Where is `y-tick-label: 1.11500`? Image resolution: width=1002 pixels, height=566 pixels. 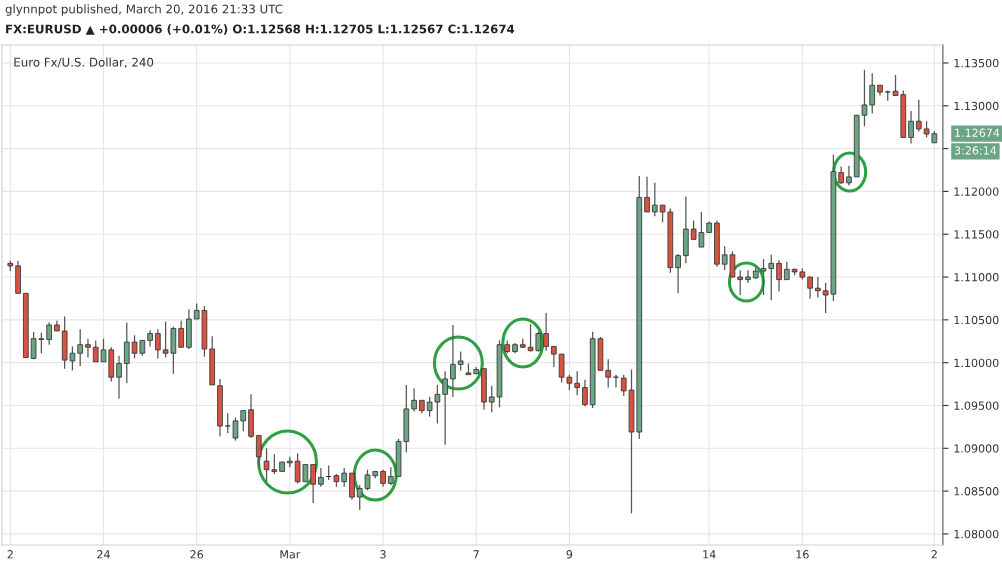
y-tick-label: 1.11500 is located at coordinates (976, 234).